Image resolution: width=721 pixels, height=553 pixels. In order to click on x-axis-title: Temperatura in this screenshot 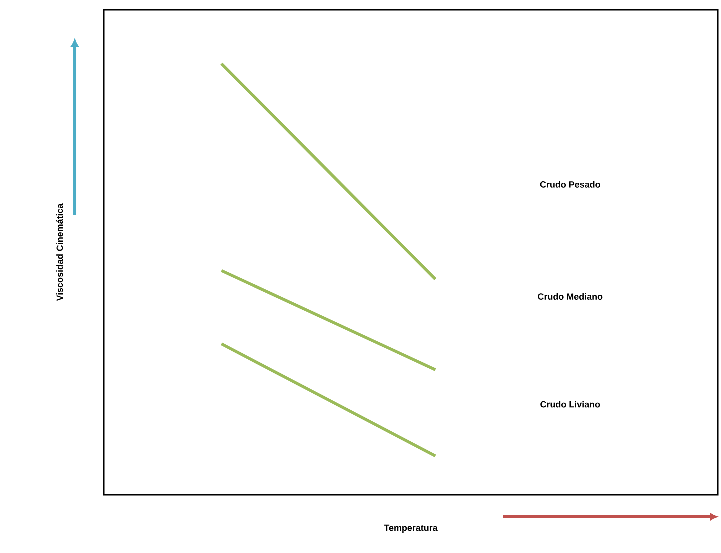, I will do `click(411, 528)`.